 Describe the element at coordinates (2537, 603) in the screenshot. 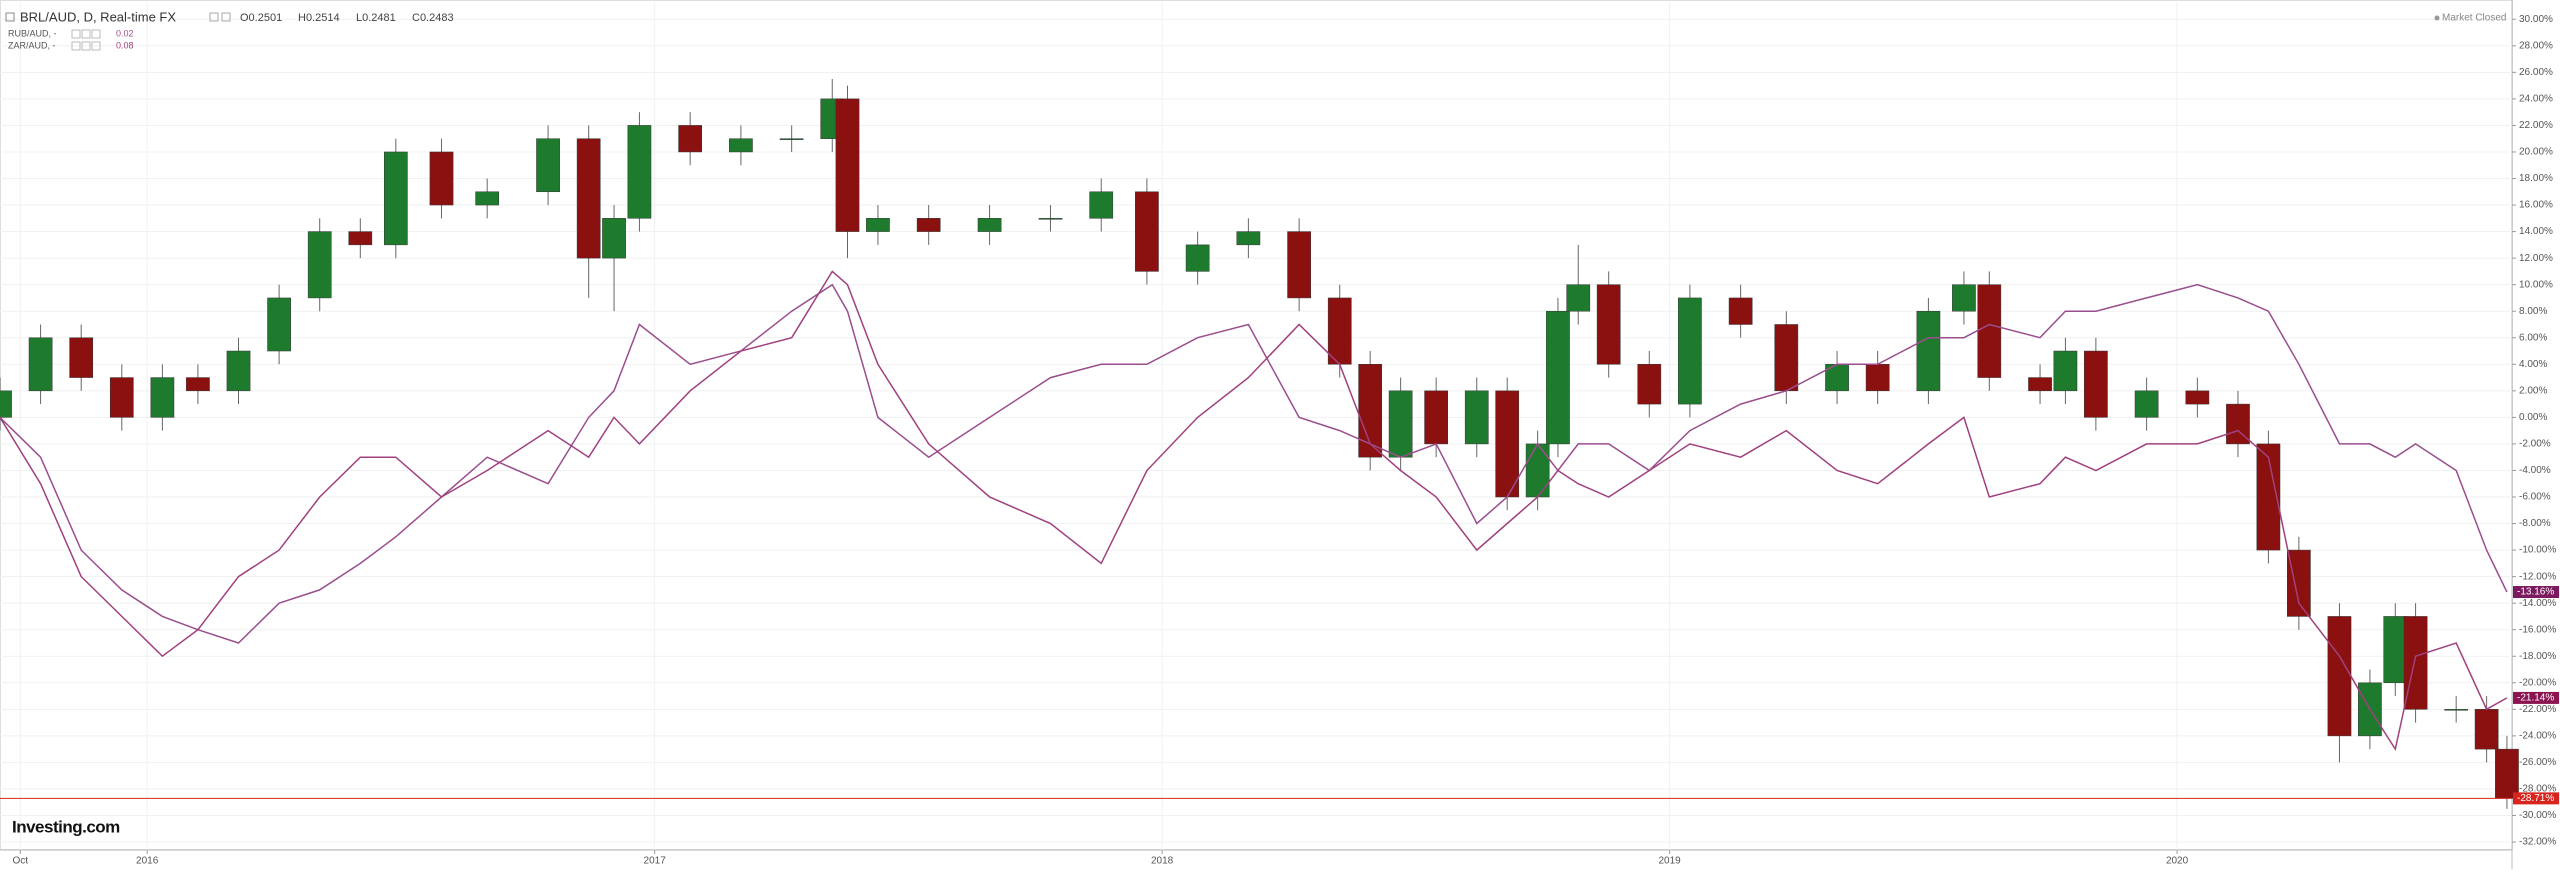

I see `y-tick-label: -14.00%` at that location.